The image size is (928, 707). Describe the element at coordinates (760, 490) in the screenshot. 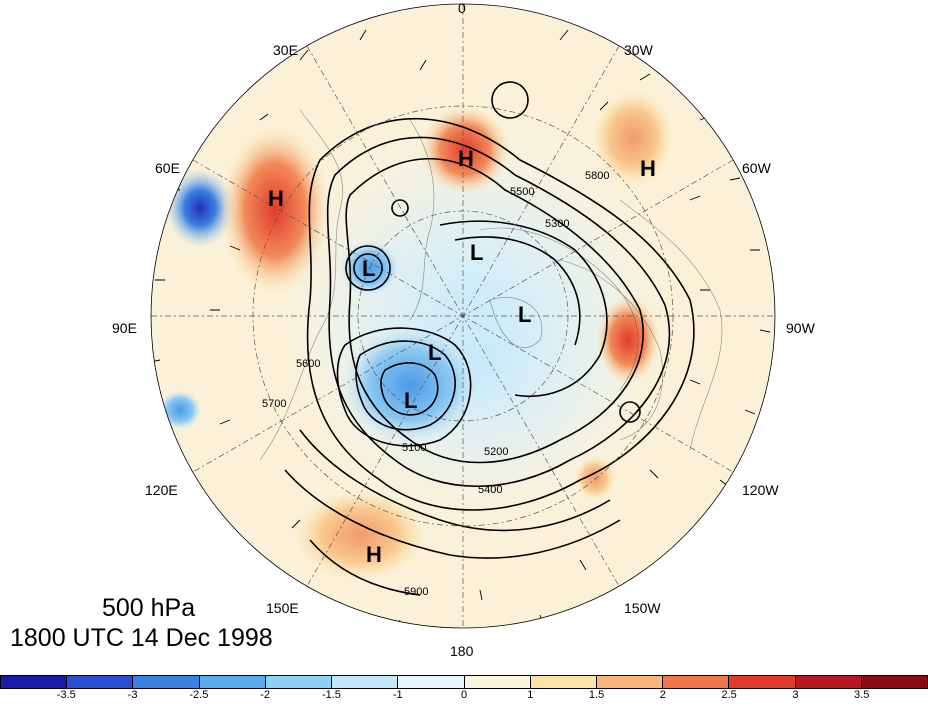

I see `lon-label-120w: 120W` at that location.